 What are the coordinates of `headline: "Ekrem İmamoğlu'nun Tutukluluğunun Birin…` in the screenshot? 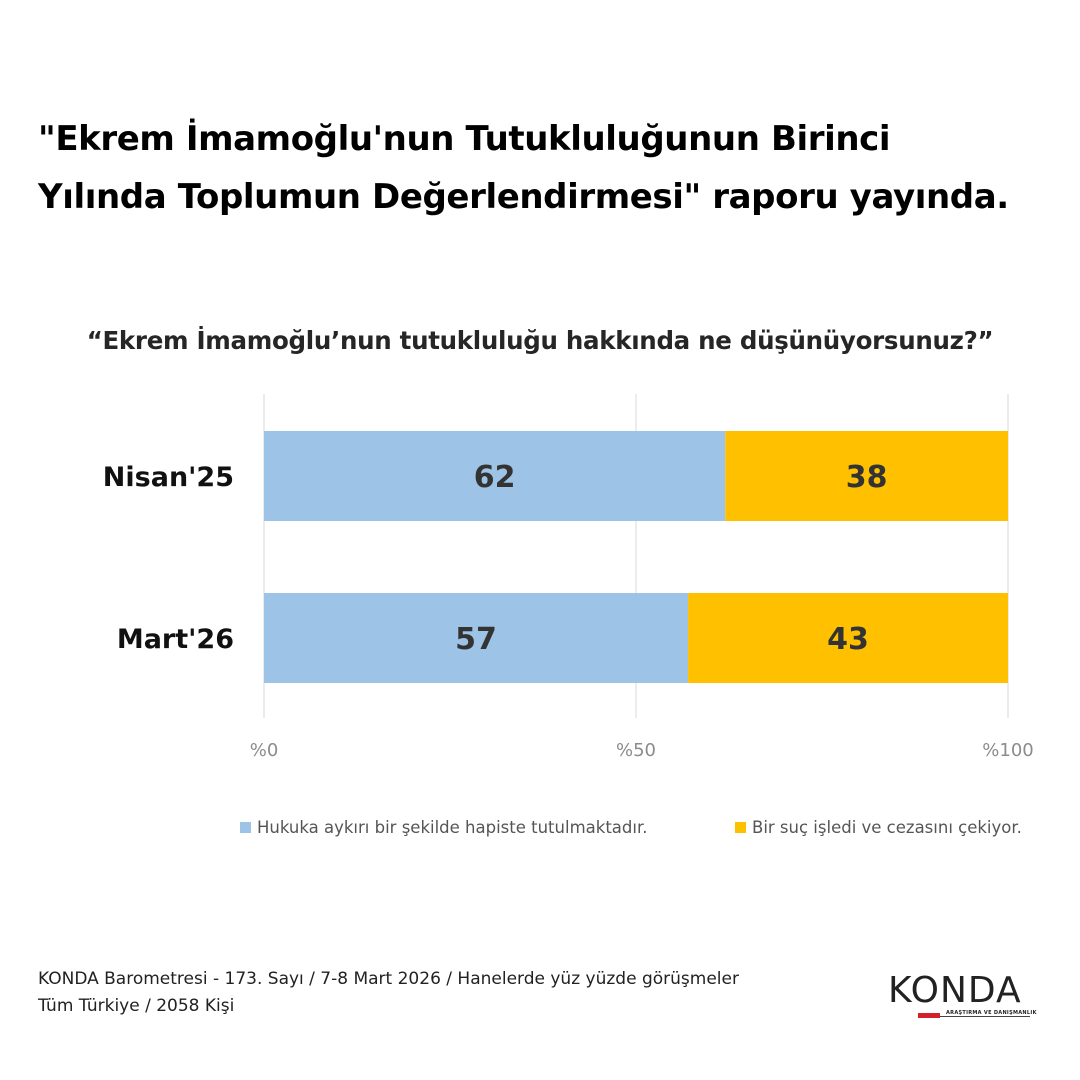 It's located at (543, 168).